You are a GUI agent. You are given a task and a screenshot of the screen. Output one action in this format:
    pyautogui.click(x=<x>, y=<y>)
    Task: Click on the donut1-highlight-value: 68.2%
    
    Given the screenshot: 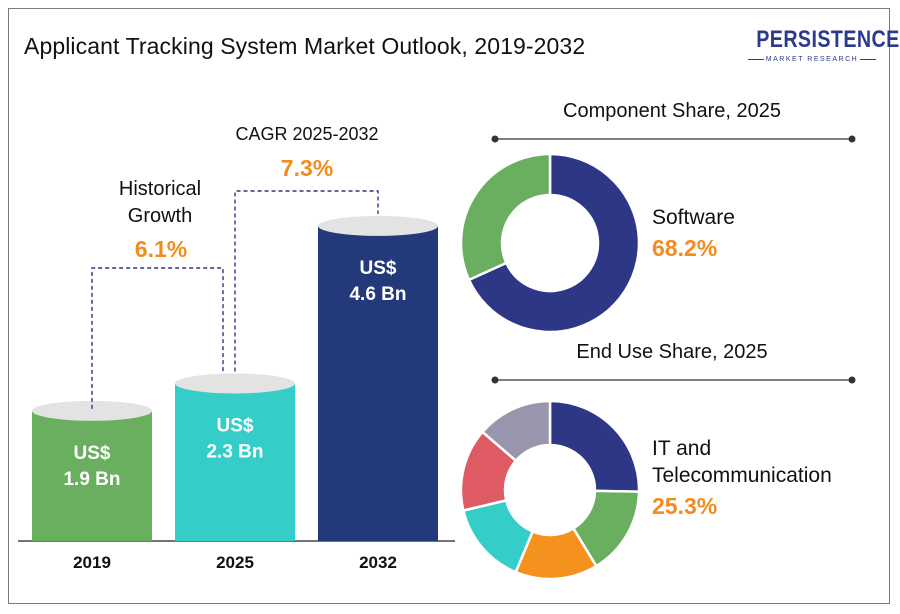 What is the action you would take?
    pyautogui.click(x=684, y=248)
    